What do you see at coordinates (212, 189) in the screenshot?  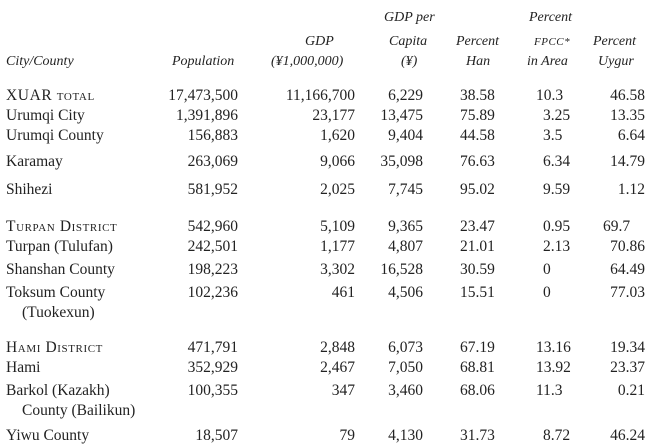 I see `row-population: 581,952` at bounding box center [212, 189].